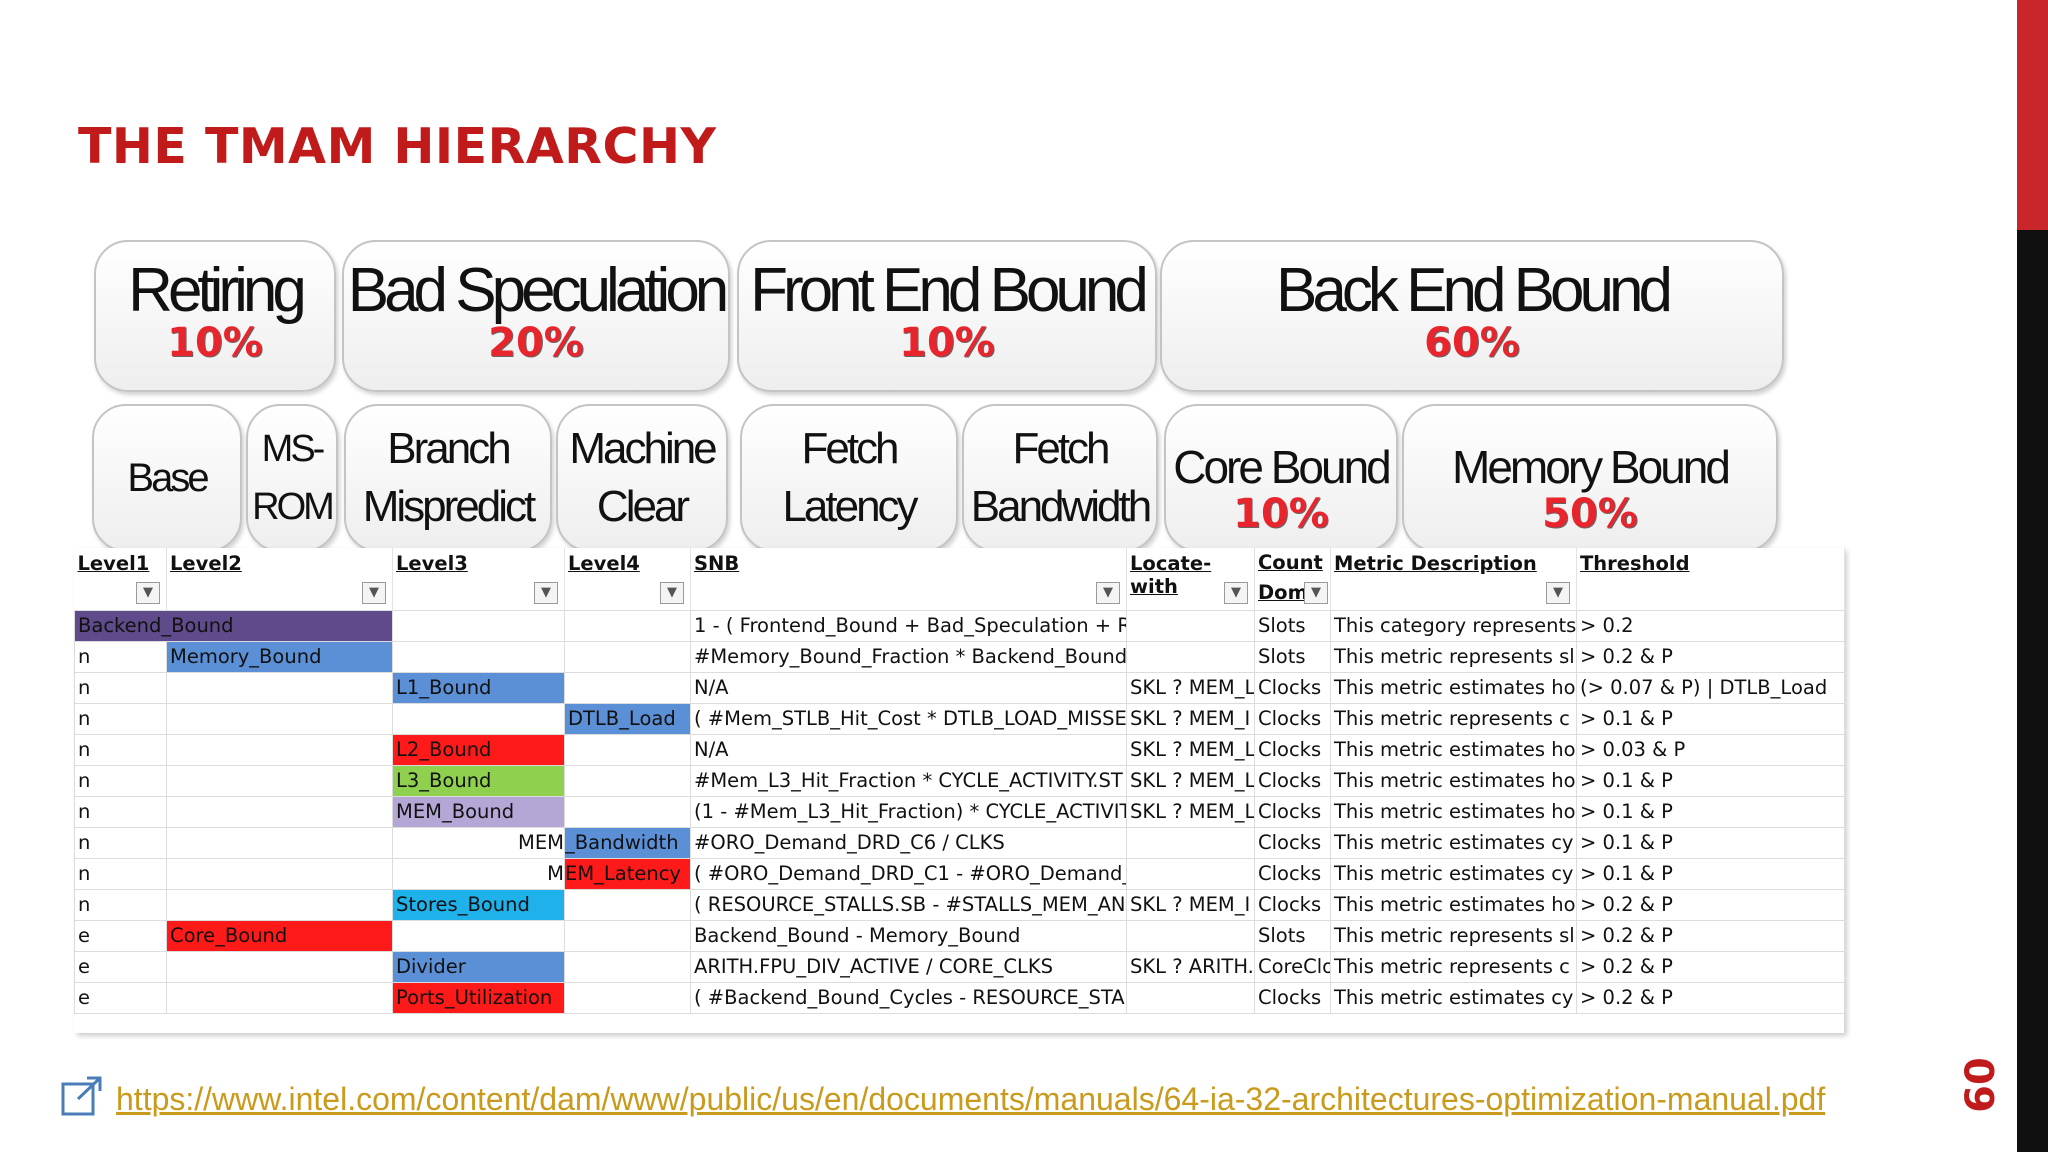 The width and height of the screenshot is (2048, 1152). I want to click on table-cell: _Bandwidth, so click(627, 842).